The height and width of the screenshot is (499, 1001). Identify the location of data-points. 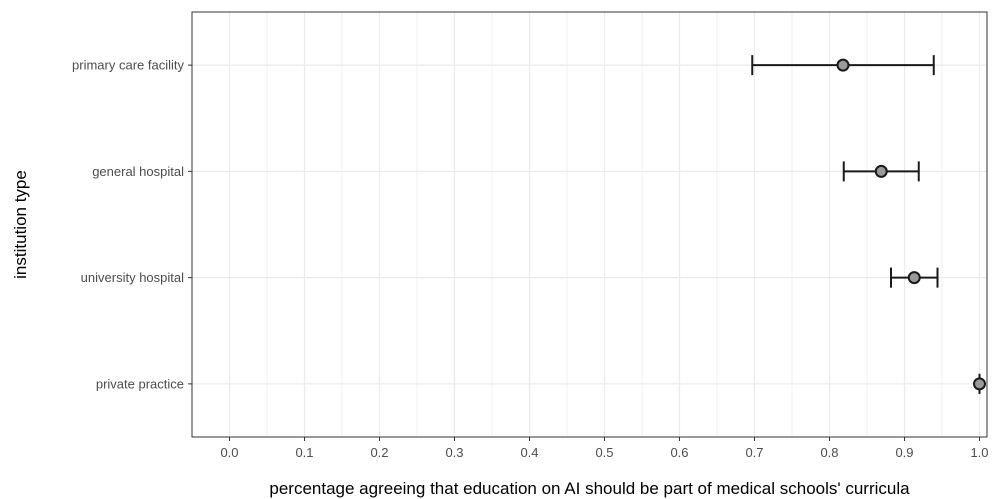
(911, 224).